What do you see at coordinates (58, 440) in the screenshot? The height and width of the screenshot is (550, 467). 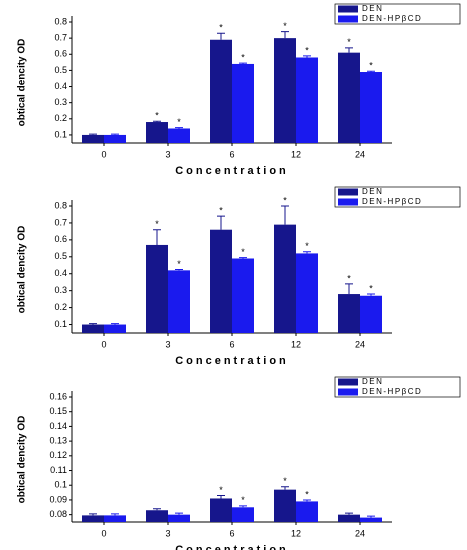 I see `y-tick-label: 0.13` at bounding box center [58, 440].